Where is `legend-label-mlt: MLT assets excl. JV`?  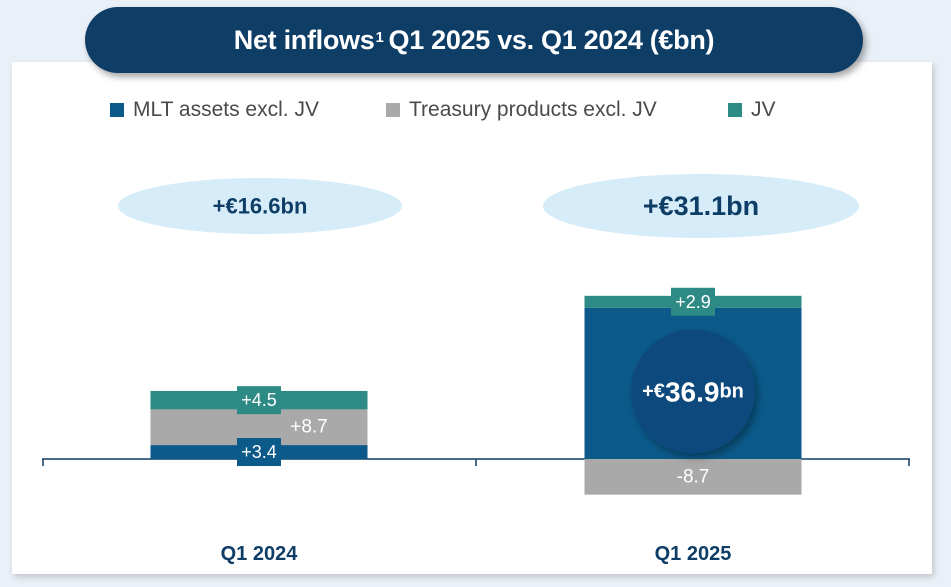
legend-label-mlt: MLT assets excl. JV is located at coordinates (226, 109).